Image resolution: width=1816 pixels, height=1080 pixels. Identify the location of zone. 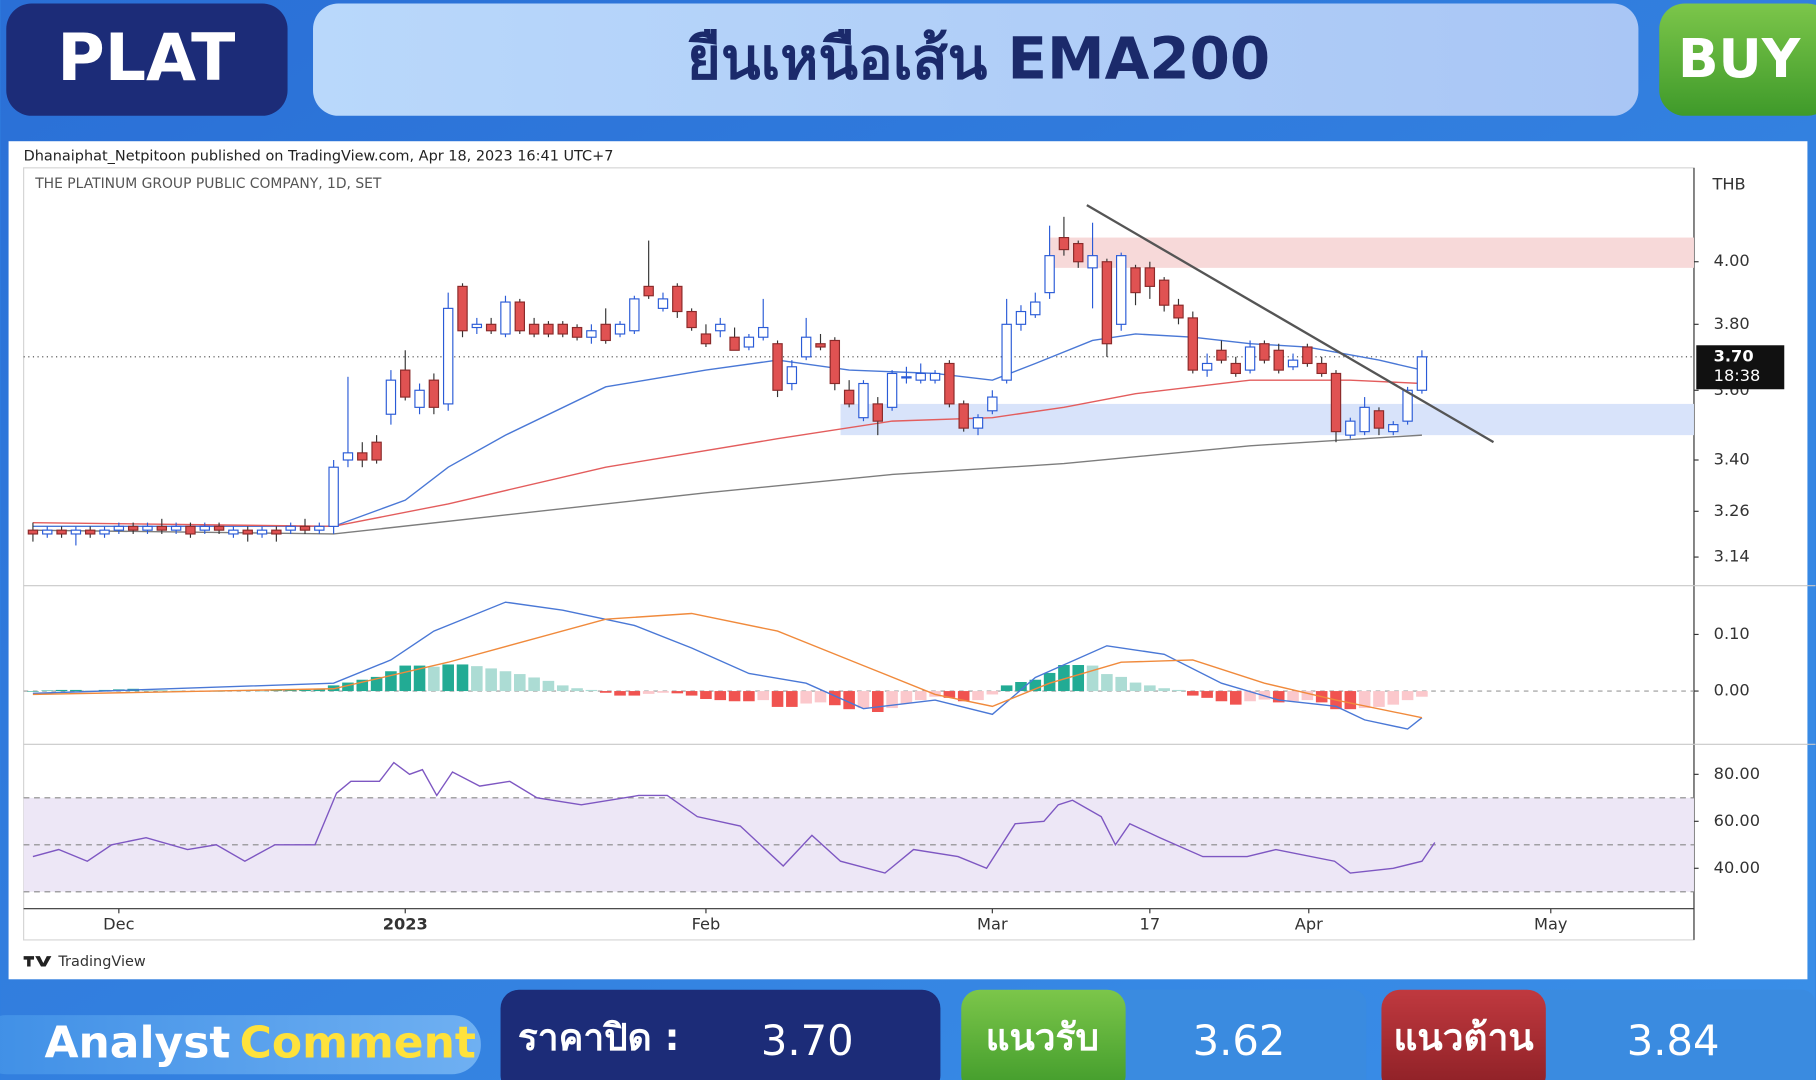
(1371, 252).